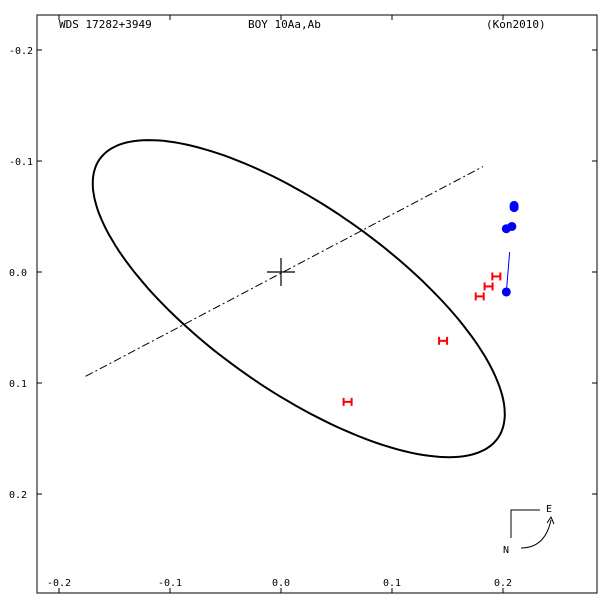  Describe the element at coordinates (281, 272) in the screenshot. I see `primary-star-marker` at that location.